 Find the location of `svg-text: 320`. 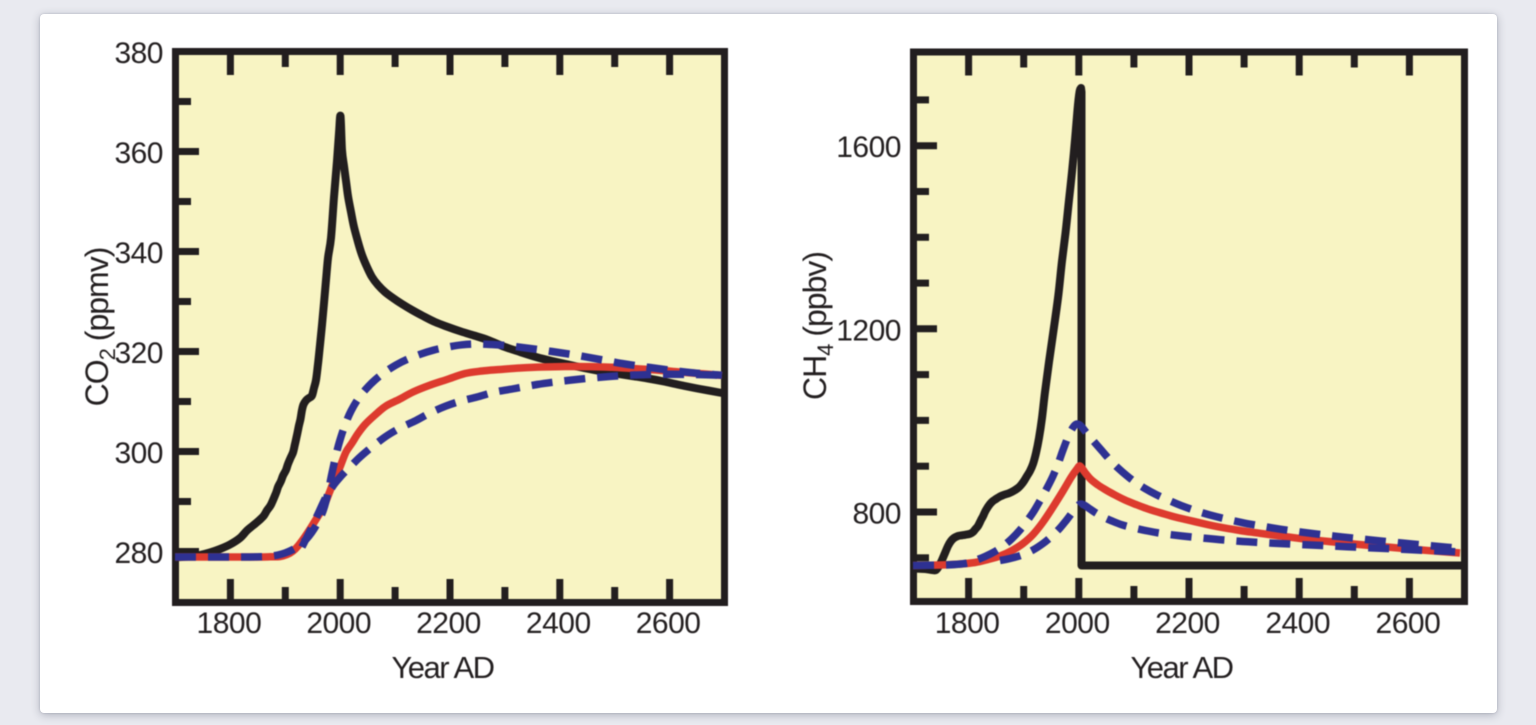

svg-text: 320 is located at coordinates (138, 353).